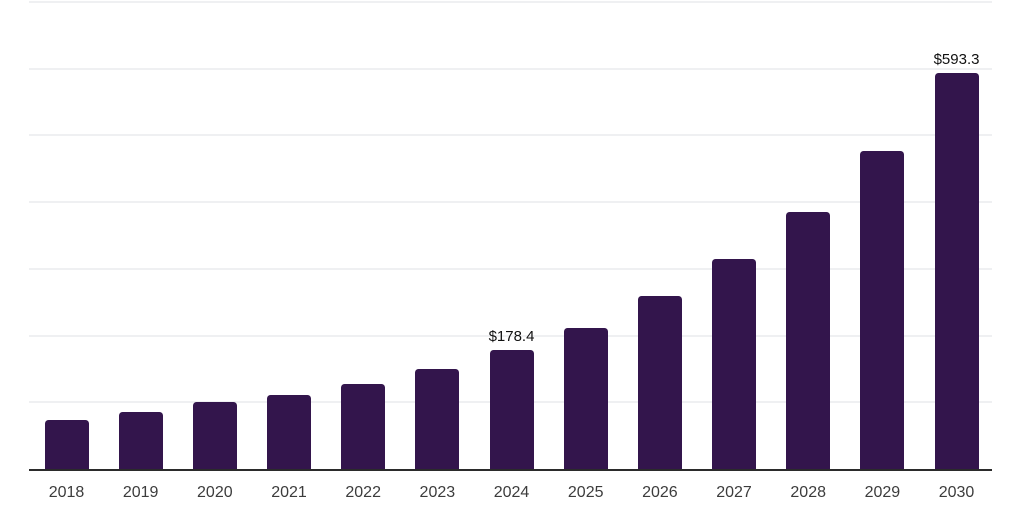 Image resolution: width=1024 pixels, height=512 pixels. I want to click on data-label-2024: $178.4, so click(511, 336).